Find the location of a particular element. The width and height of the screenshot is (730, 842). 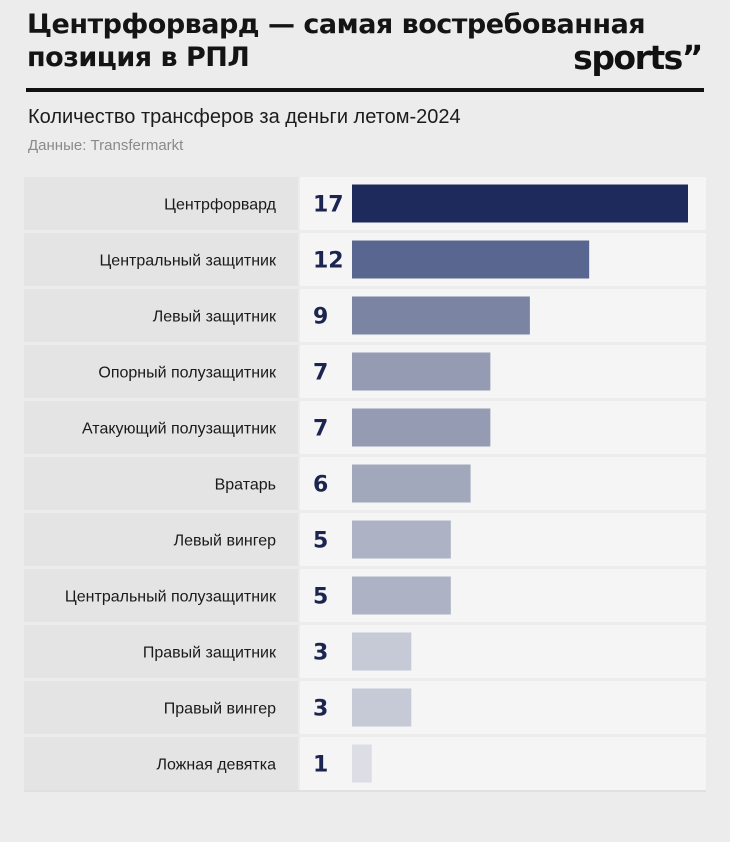

category-label: Вратарь is located at coordinates (245, 485).